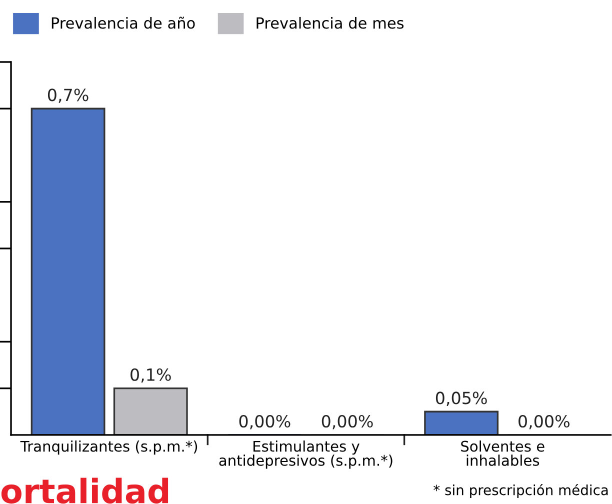  Describe the element at coordinates (305, 454) in the screenshot. I see `x-tick-label: Estimulantes y antidepresivos (s.p.m.*)` at that location.